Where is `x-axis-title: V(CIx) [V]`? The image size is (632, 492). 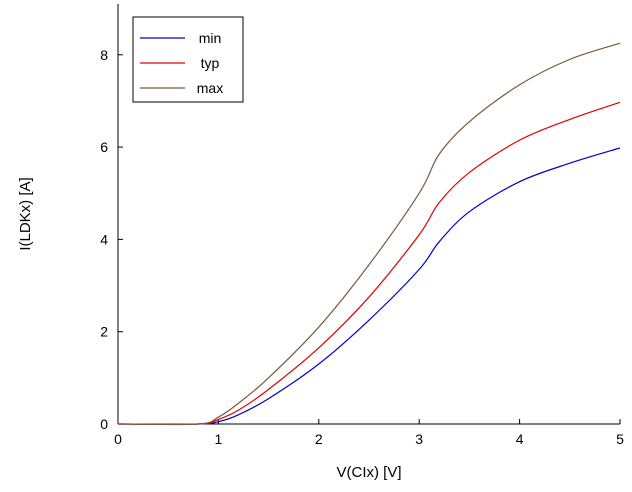 x-axis-title: V(CIx) [V] is located at coordinates (368, 472).